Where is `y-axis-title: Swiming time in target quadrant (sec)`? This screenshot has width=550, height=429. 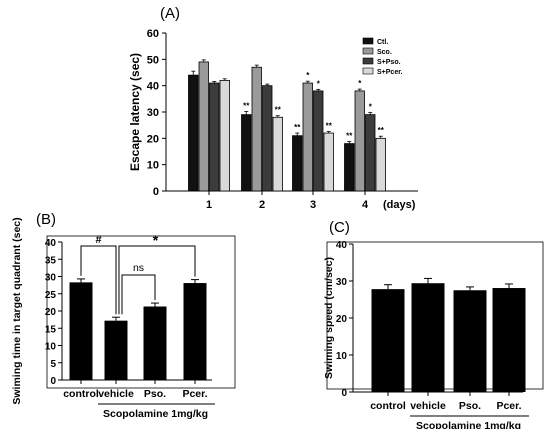
y-axis-title: Swiming time in target quadrant (sec) is located at coordinates (17, 310).